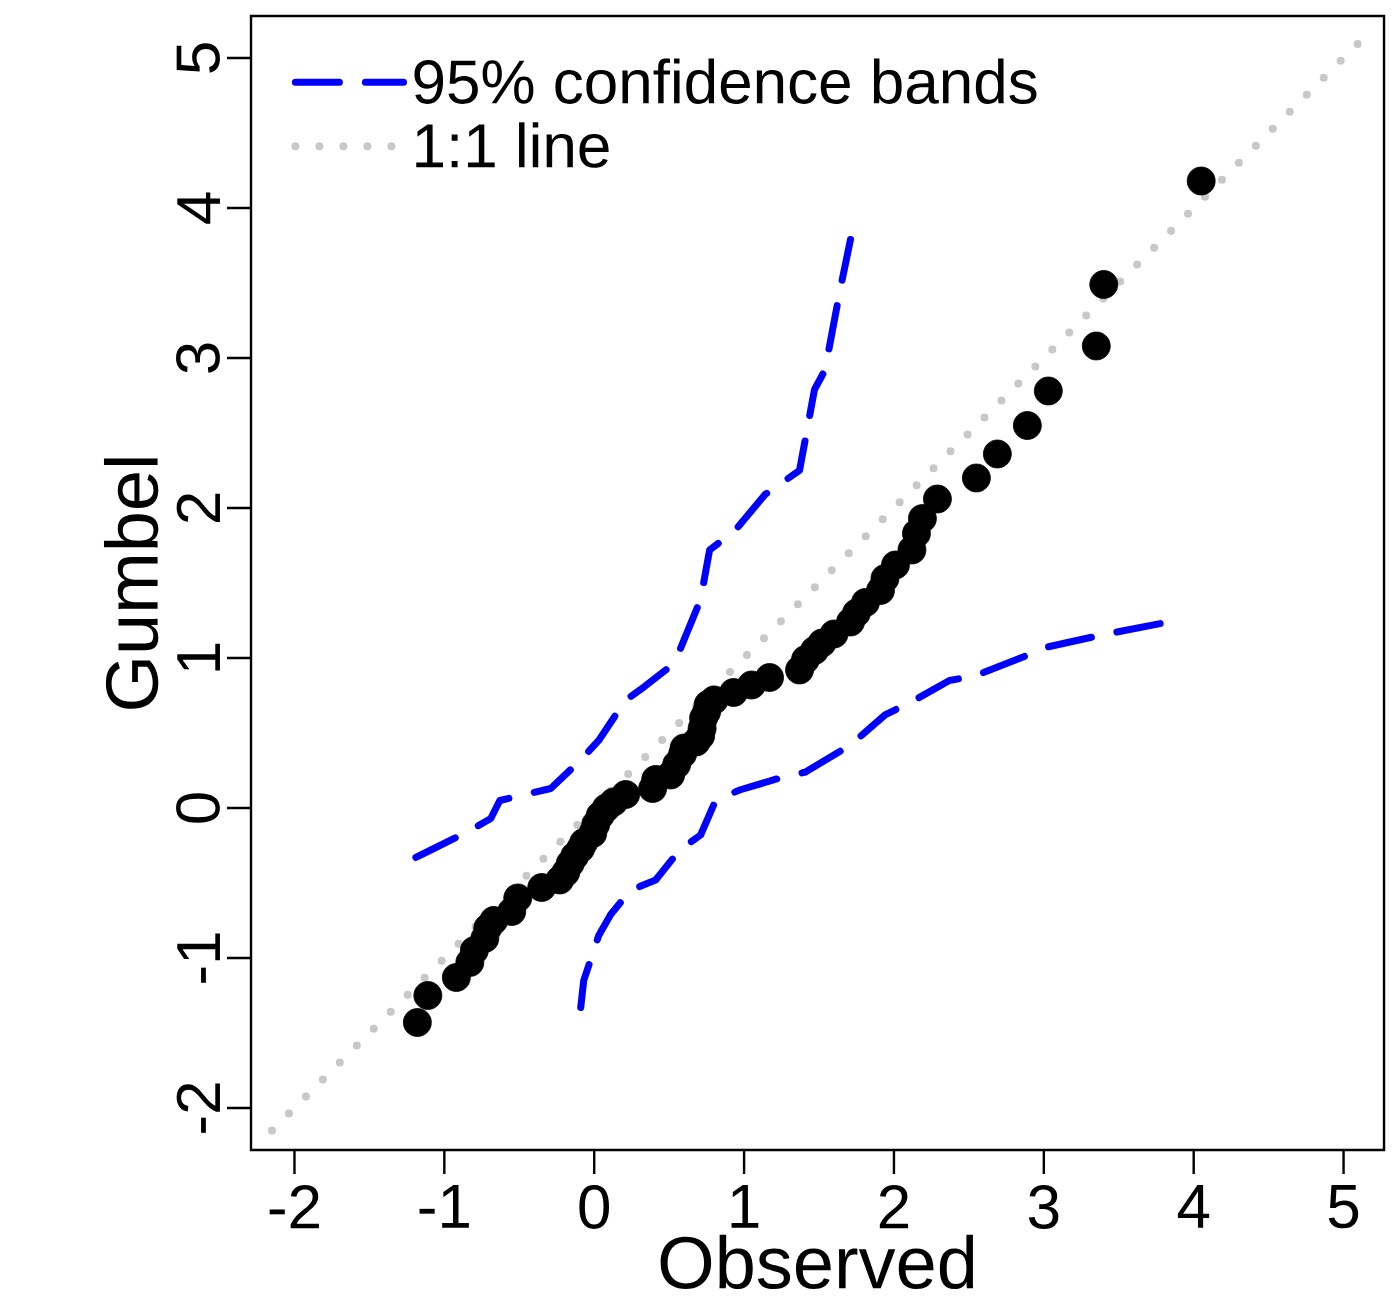  I want to click on x-tick-label: 1, so click(745, 1206).